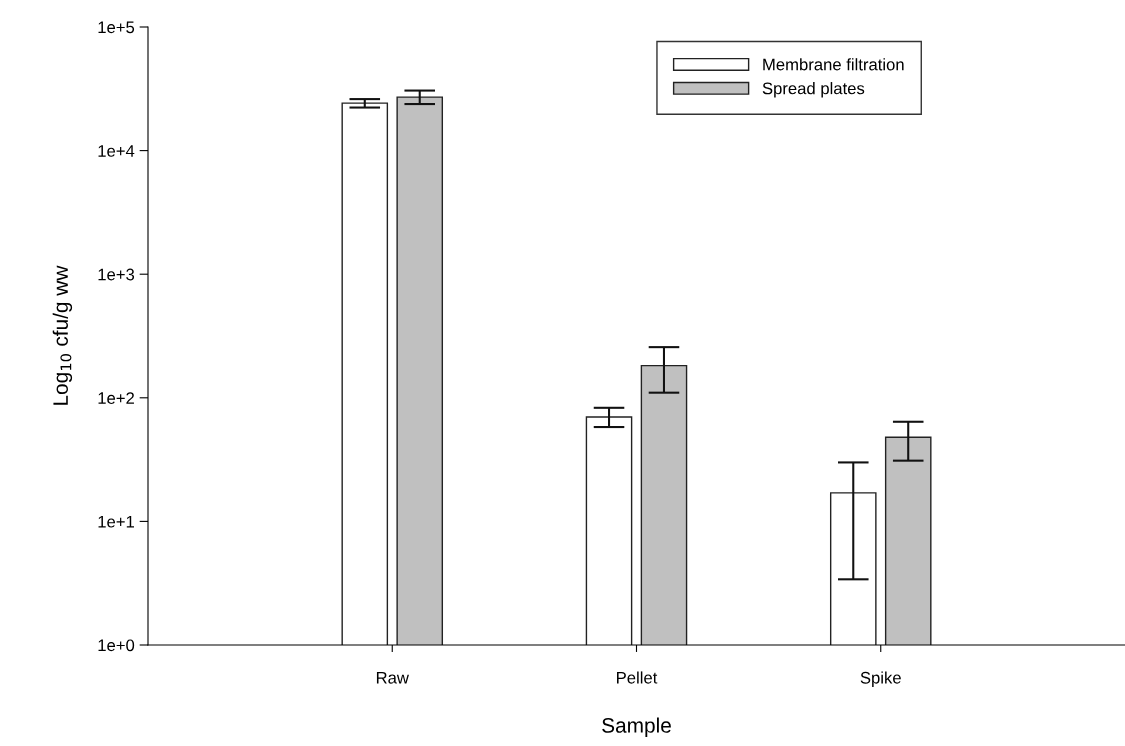  What do you see at coordinates (116, 521) in the screenshot?
I see `y-tick-label: 1e+1` at bounding box center [116, 521].